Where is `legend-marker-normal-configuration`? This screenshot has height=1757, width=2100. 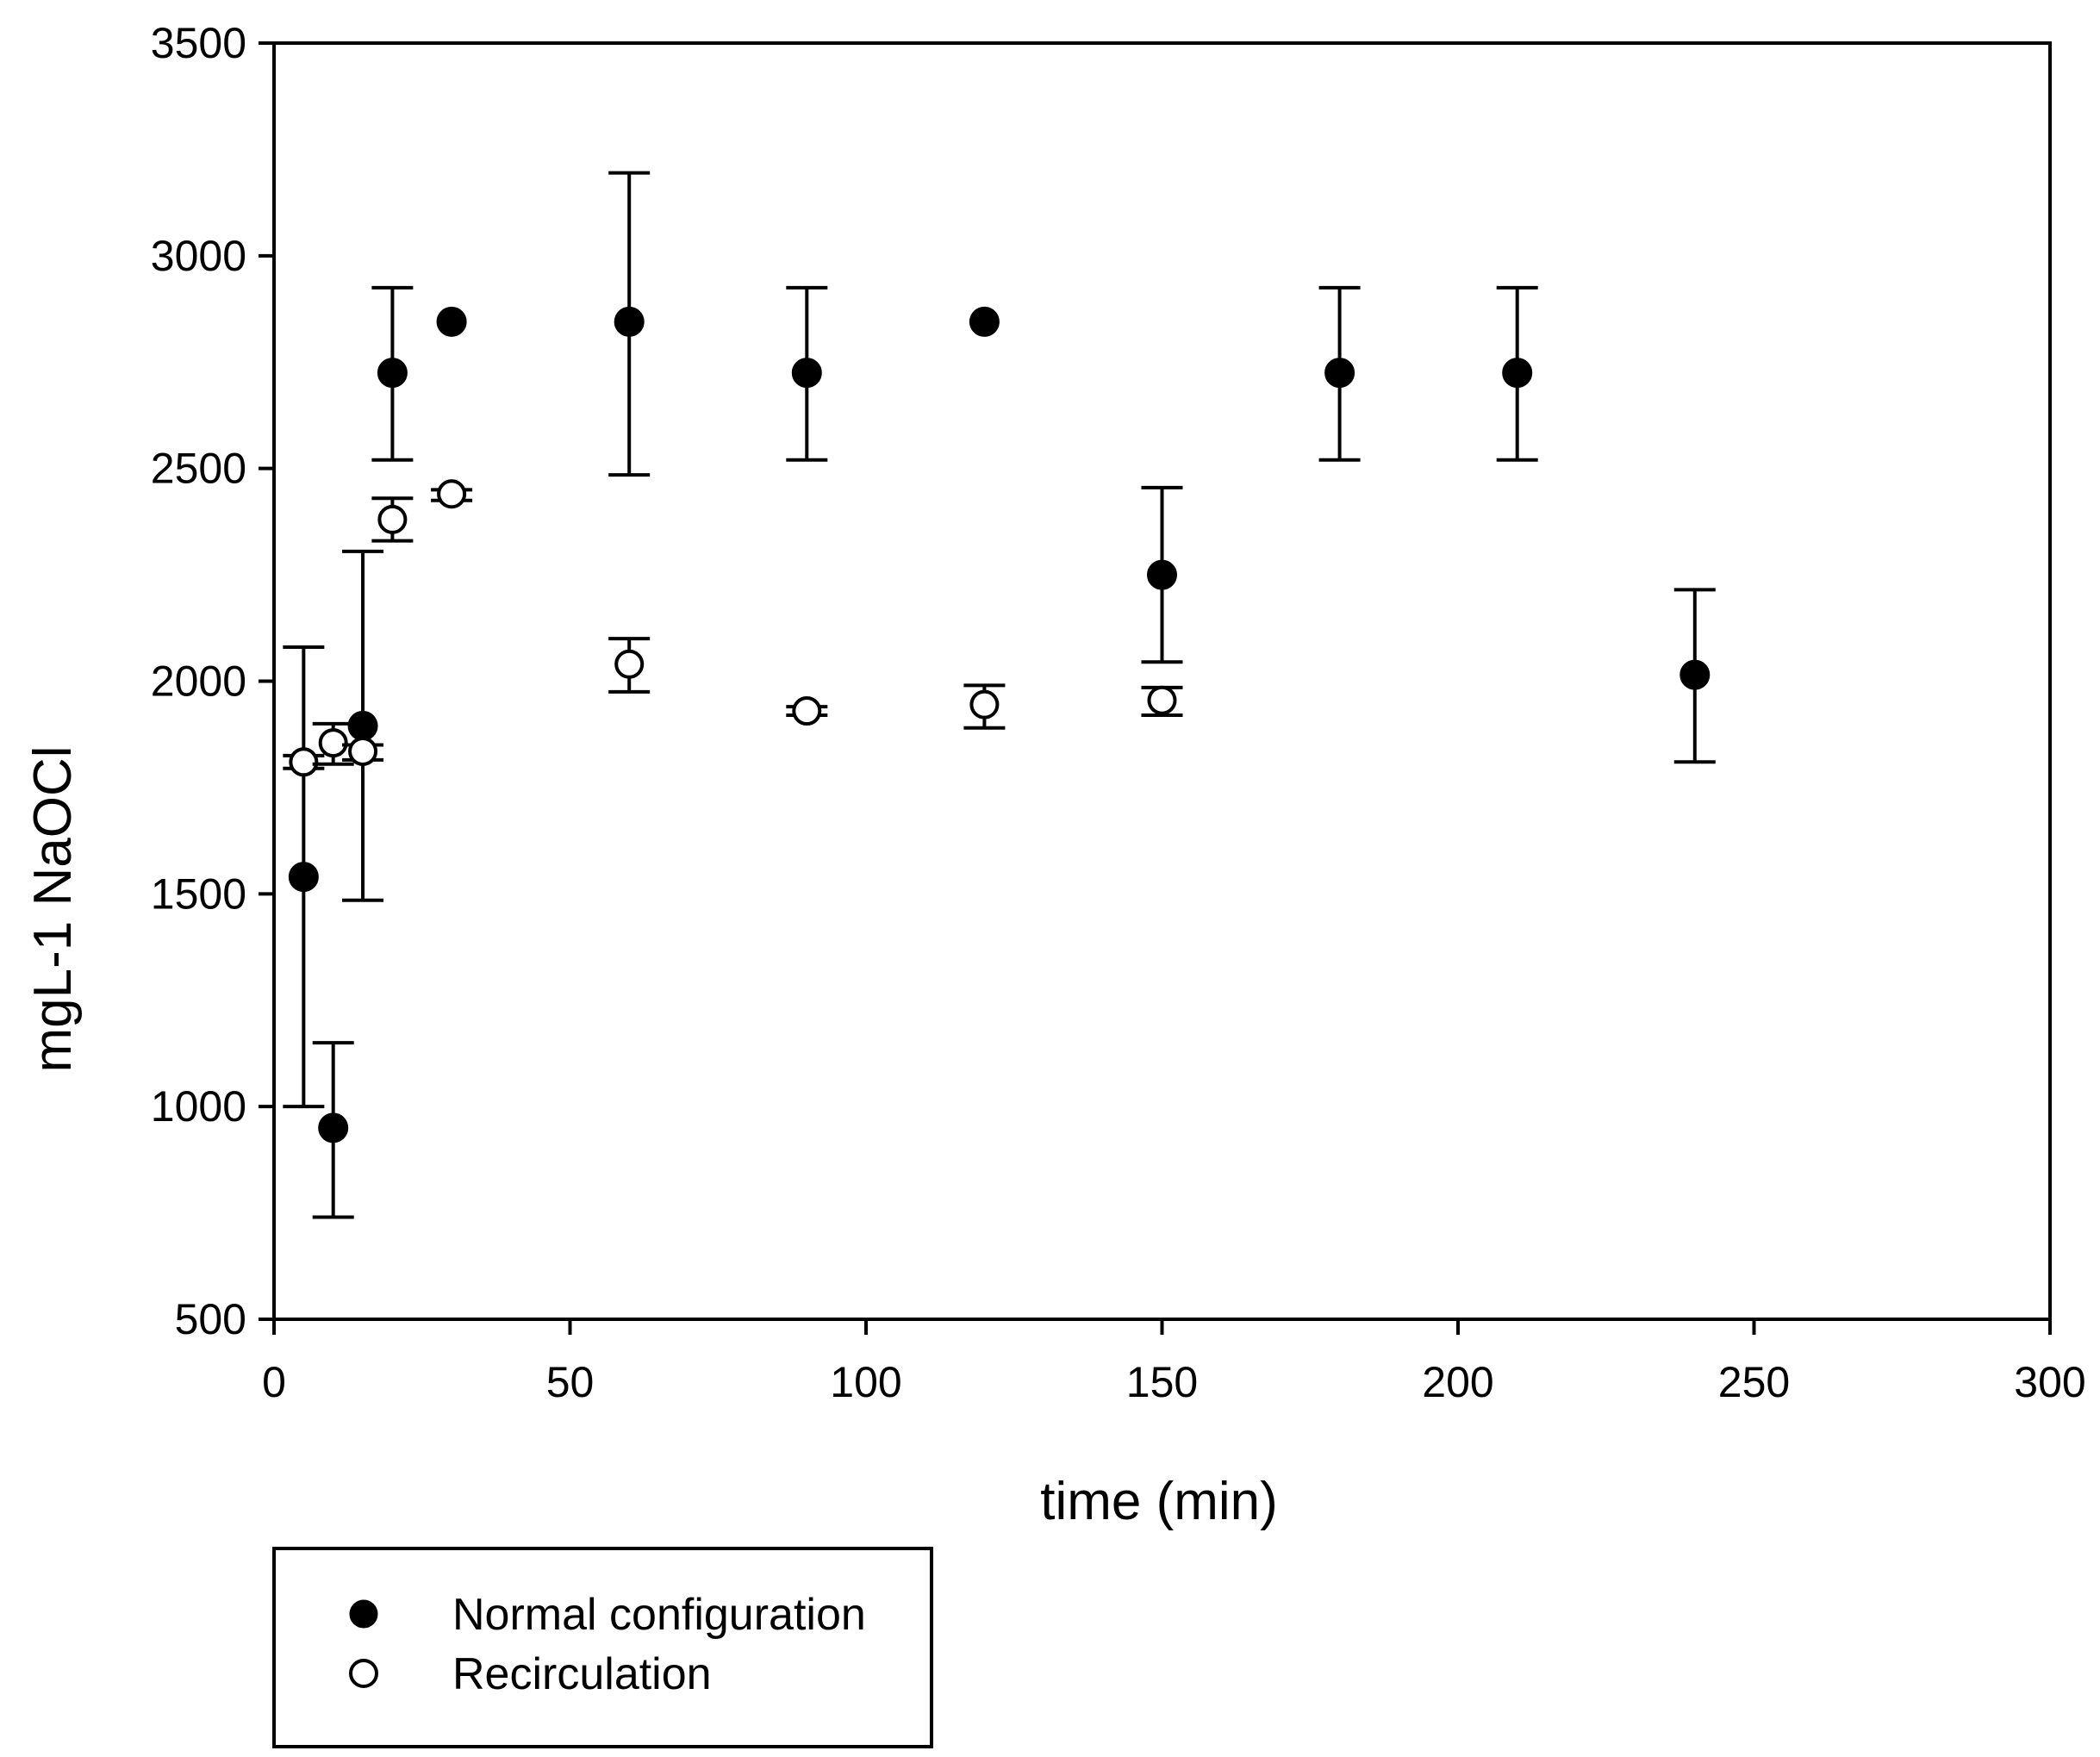 legend-marker-normal-configuration is located at coordinates (363, 1614).